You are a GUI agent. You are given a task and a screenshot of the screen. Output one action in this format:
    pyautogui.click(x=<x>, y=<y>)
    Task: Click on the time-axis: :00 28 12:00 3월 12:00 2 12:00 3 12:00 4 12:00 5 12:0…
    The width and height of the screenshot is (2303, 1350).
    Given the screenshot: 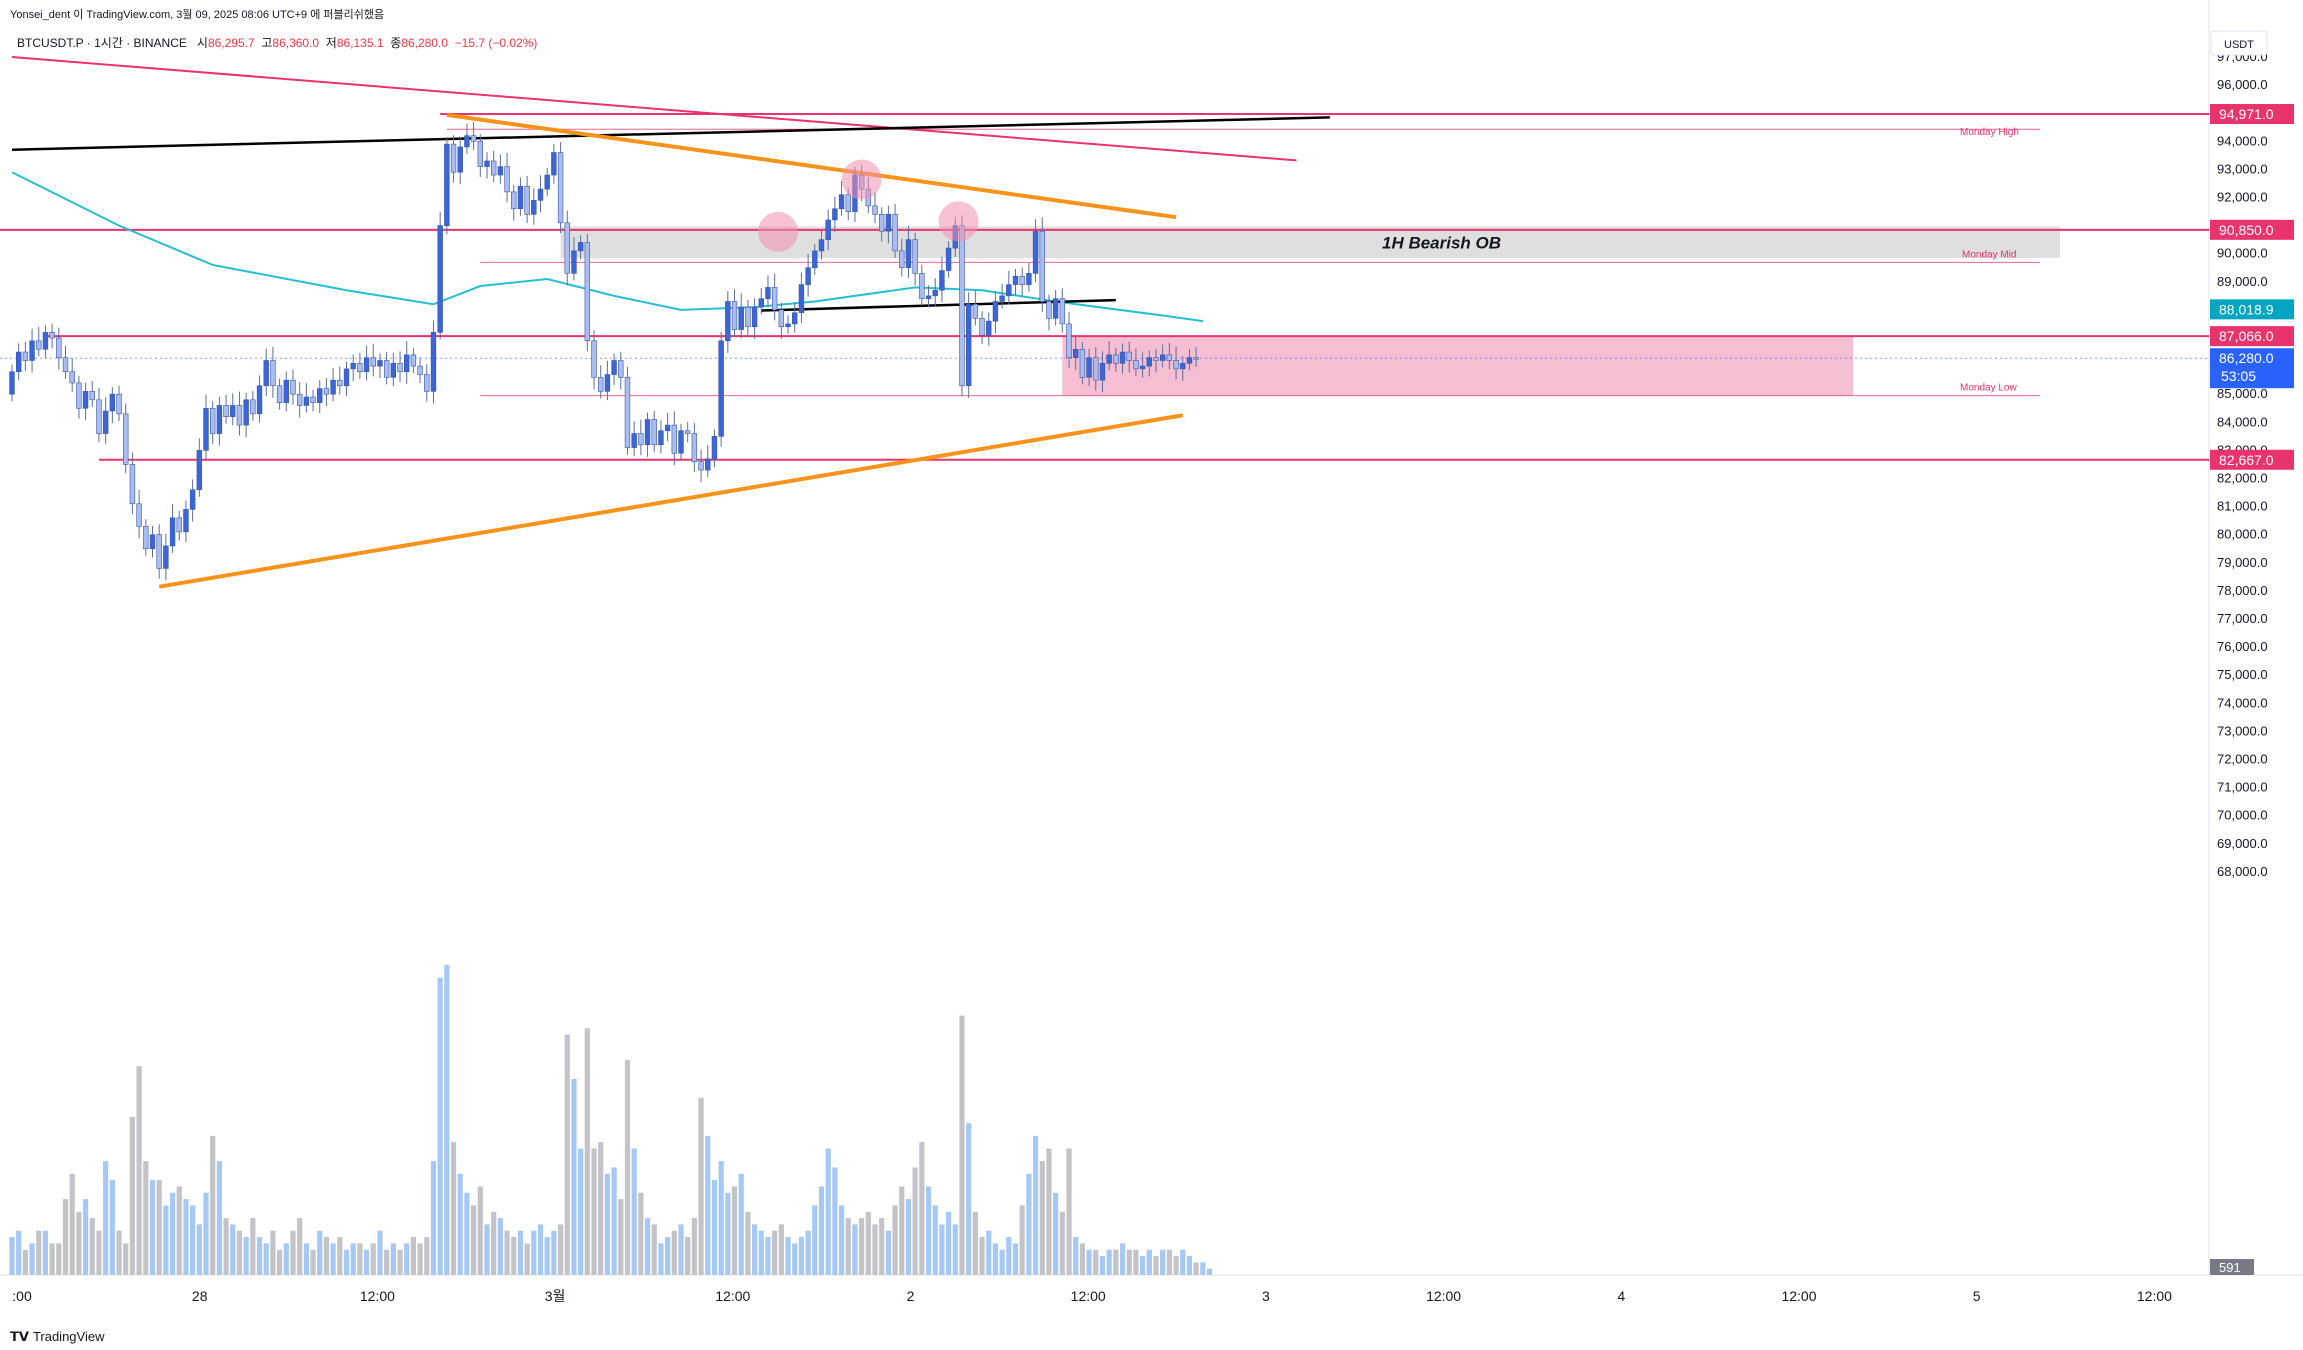 What is the action you would take?
    pyautogui.click(x=1157, y=1296)
    